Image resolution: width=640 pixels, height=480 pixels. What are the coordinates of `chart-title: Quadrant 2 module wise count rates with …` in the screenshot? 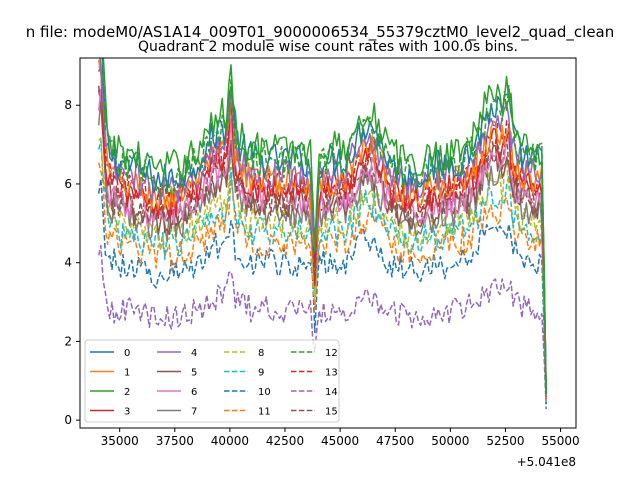 It's located at (328, 47).